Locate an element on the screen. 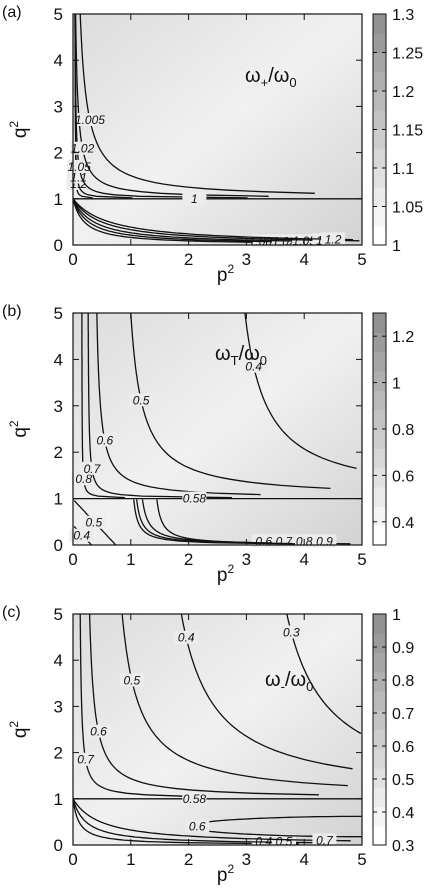 The width and height of the screenshot is (446, 891). contour-1.1 is located at coordinates (216, 220).